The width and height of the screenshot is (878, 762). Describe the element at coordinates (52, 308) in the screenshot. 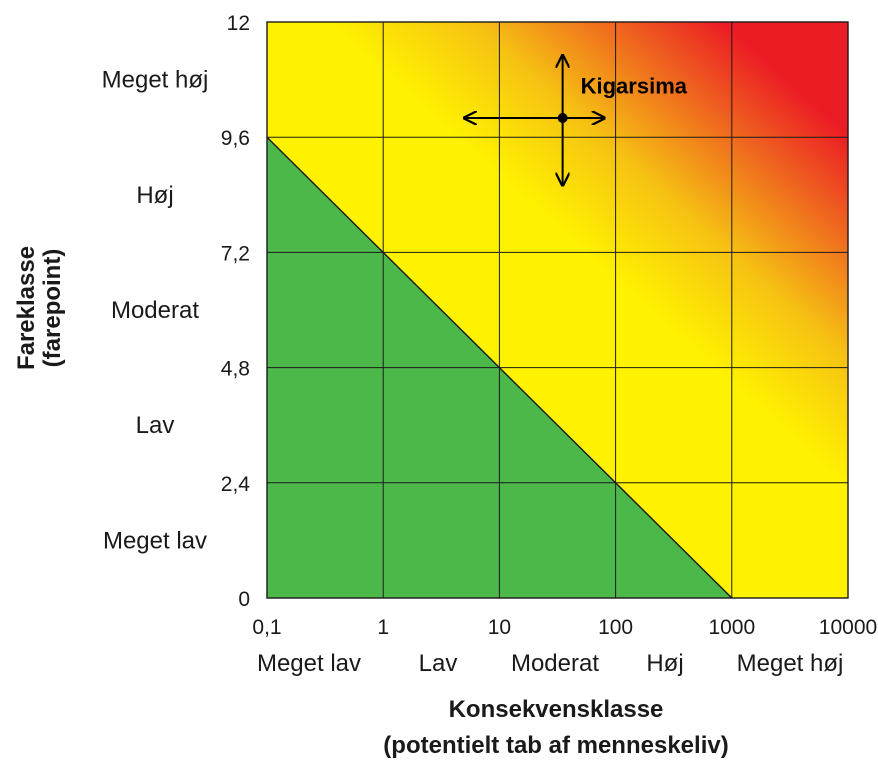

I see `y-axis-subtitle: (farepoint)` at that location.